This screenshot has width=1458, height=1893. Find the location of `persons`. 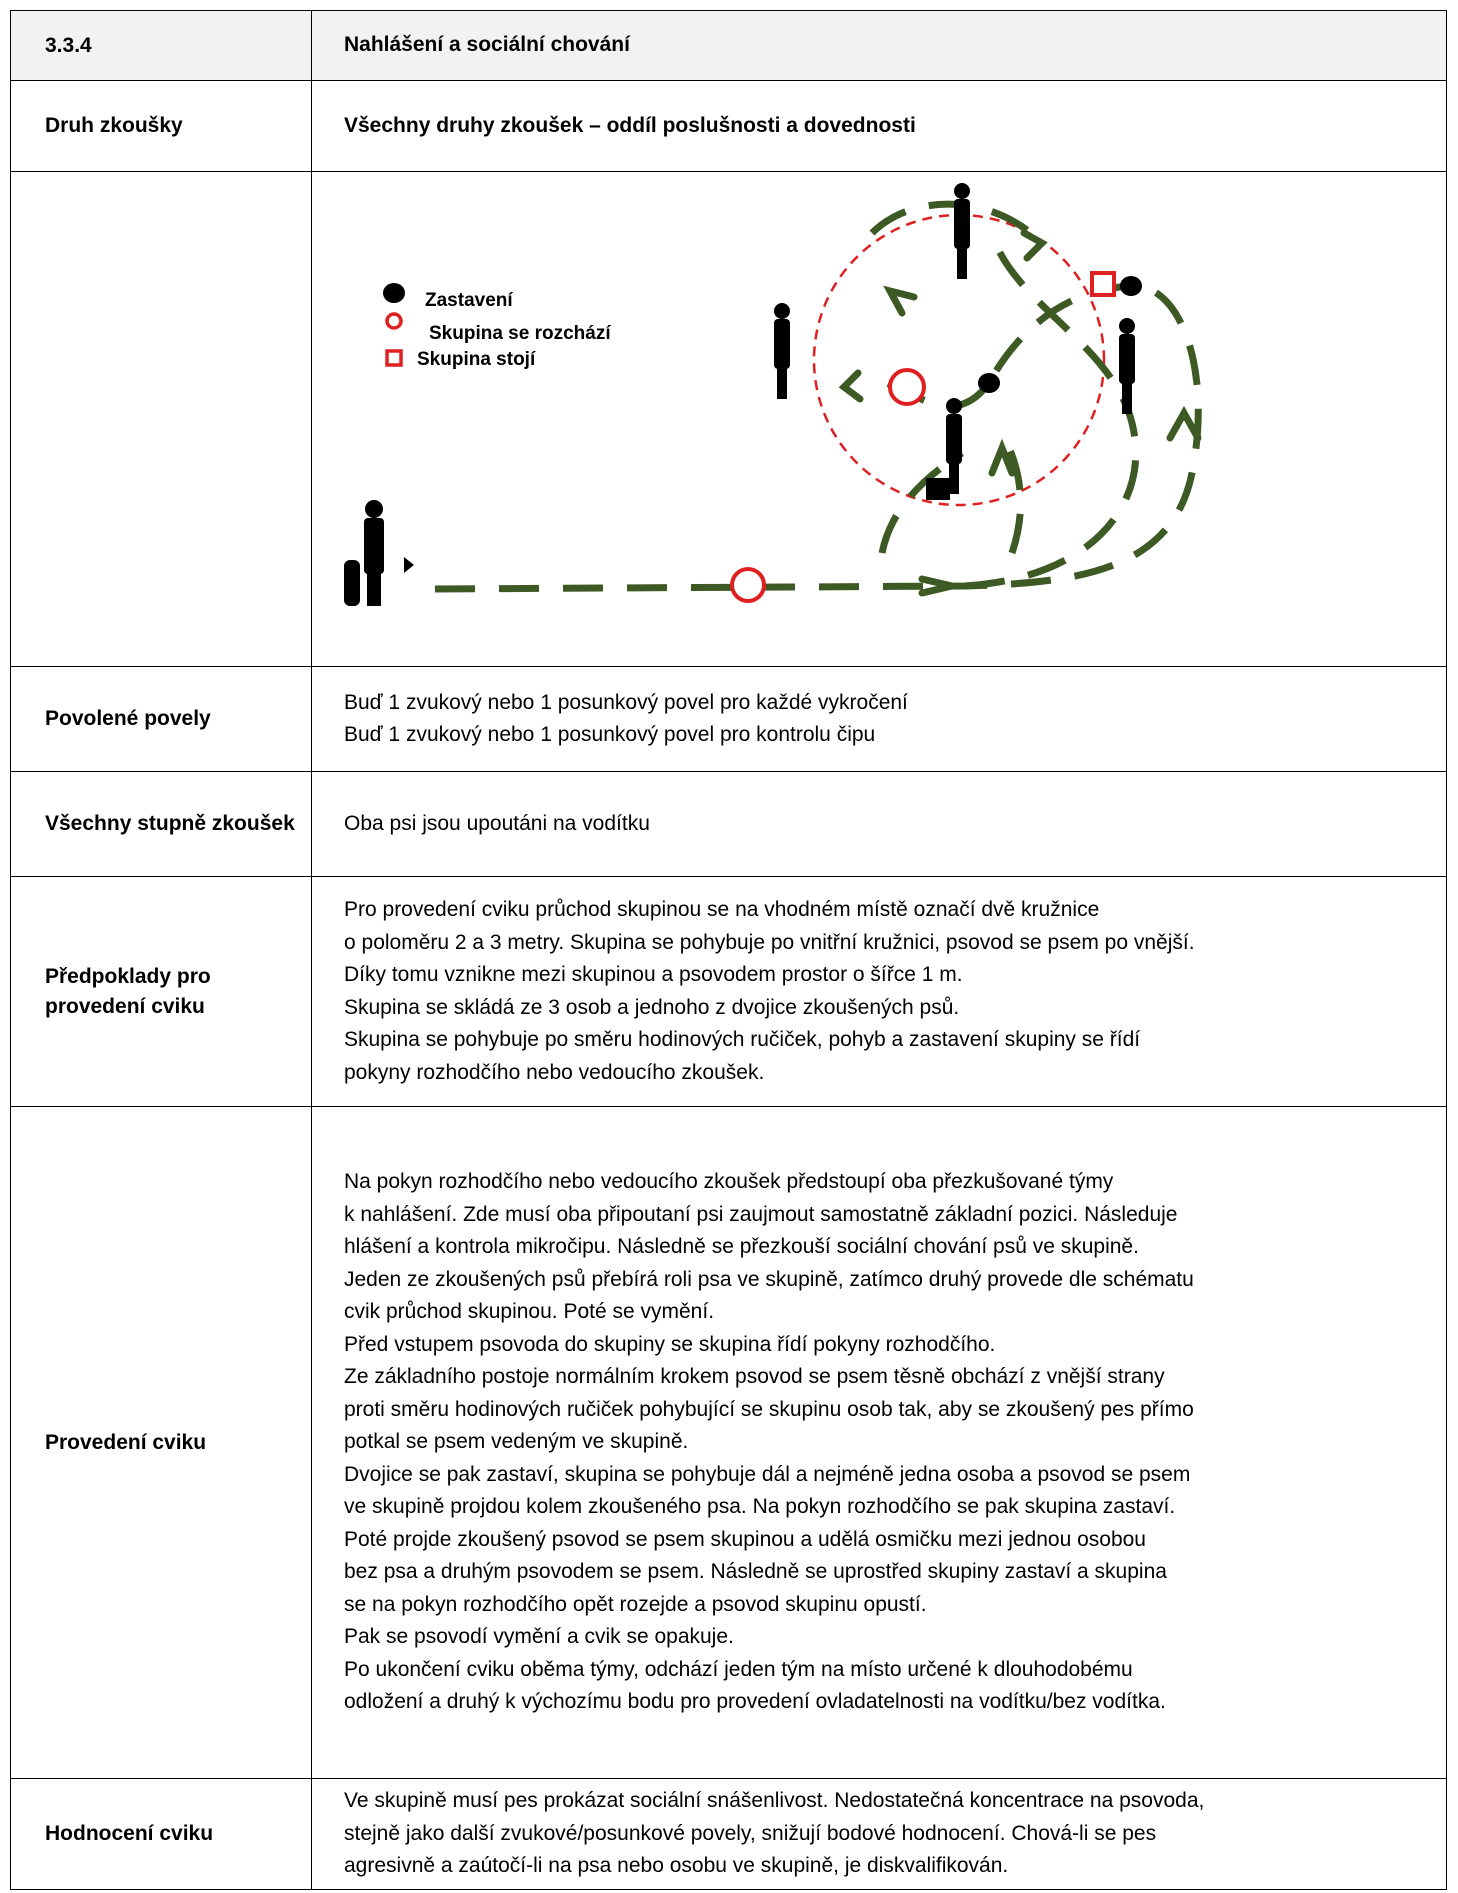

persons is located at coordinates (739, 394).